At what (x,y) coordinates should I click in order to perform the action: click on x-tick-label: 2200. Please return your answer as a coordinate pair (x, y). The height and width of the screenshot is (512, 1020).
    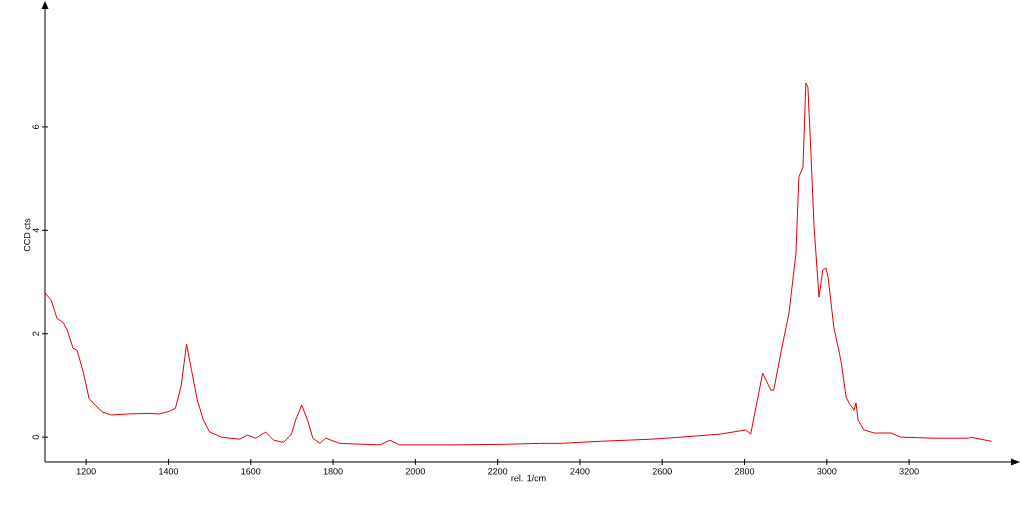
    Looking at the image, I should click on (498, 471).